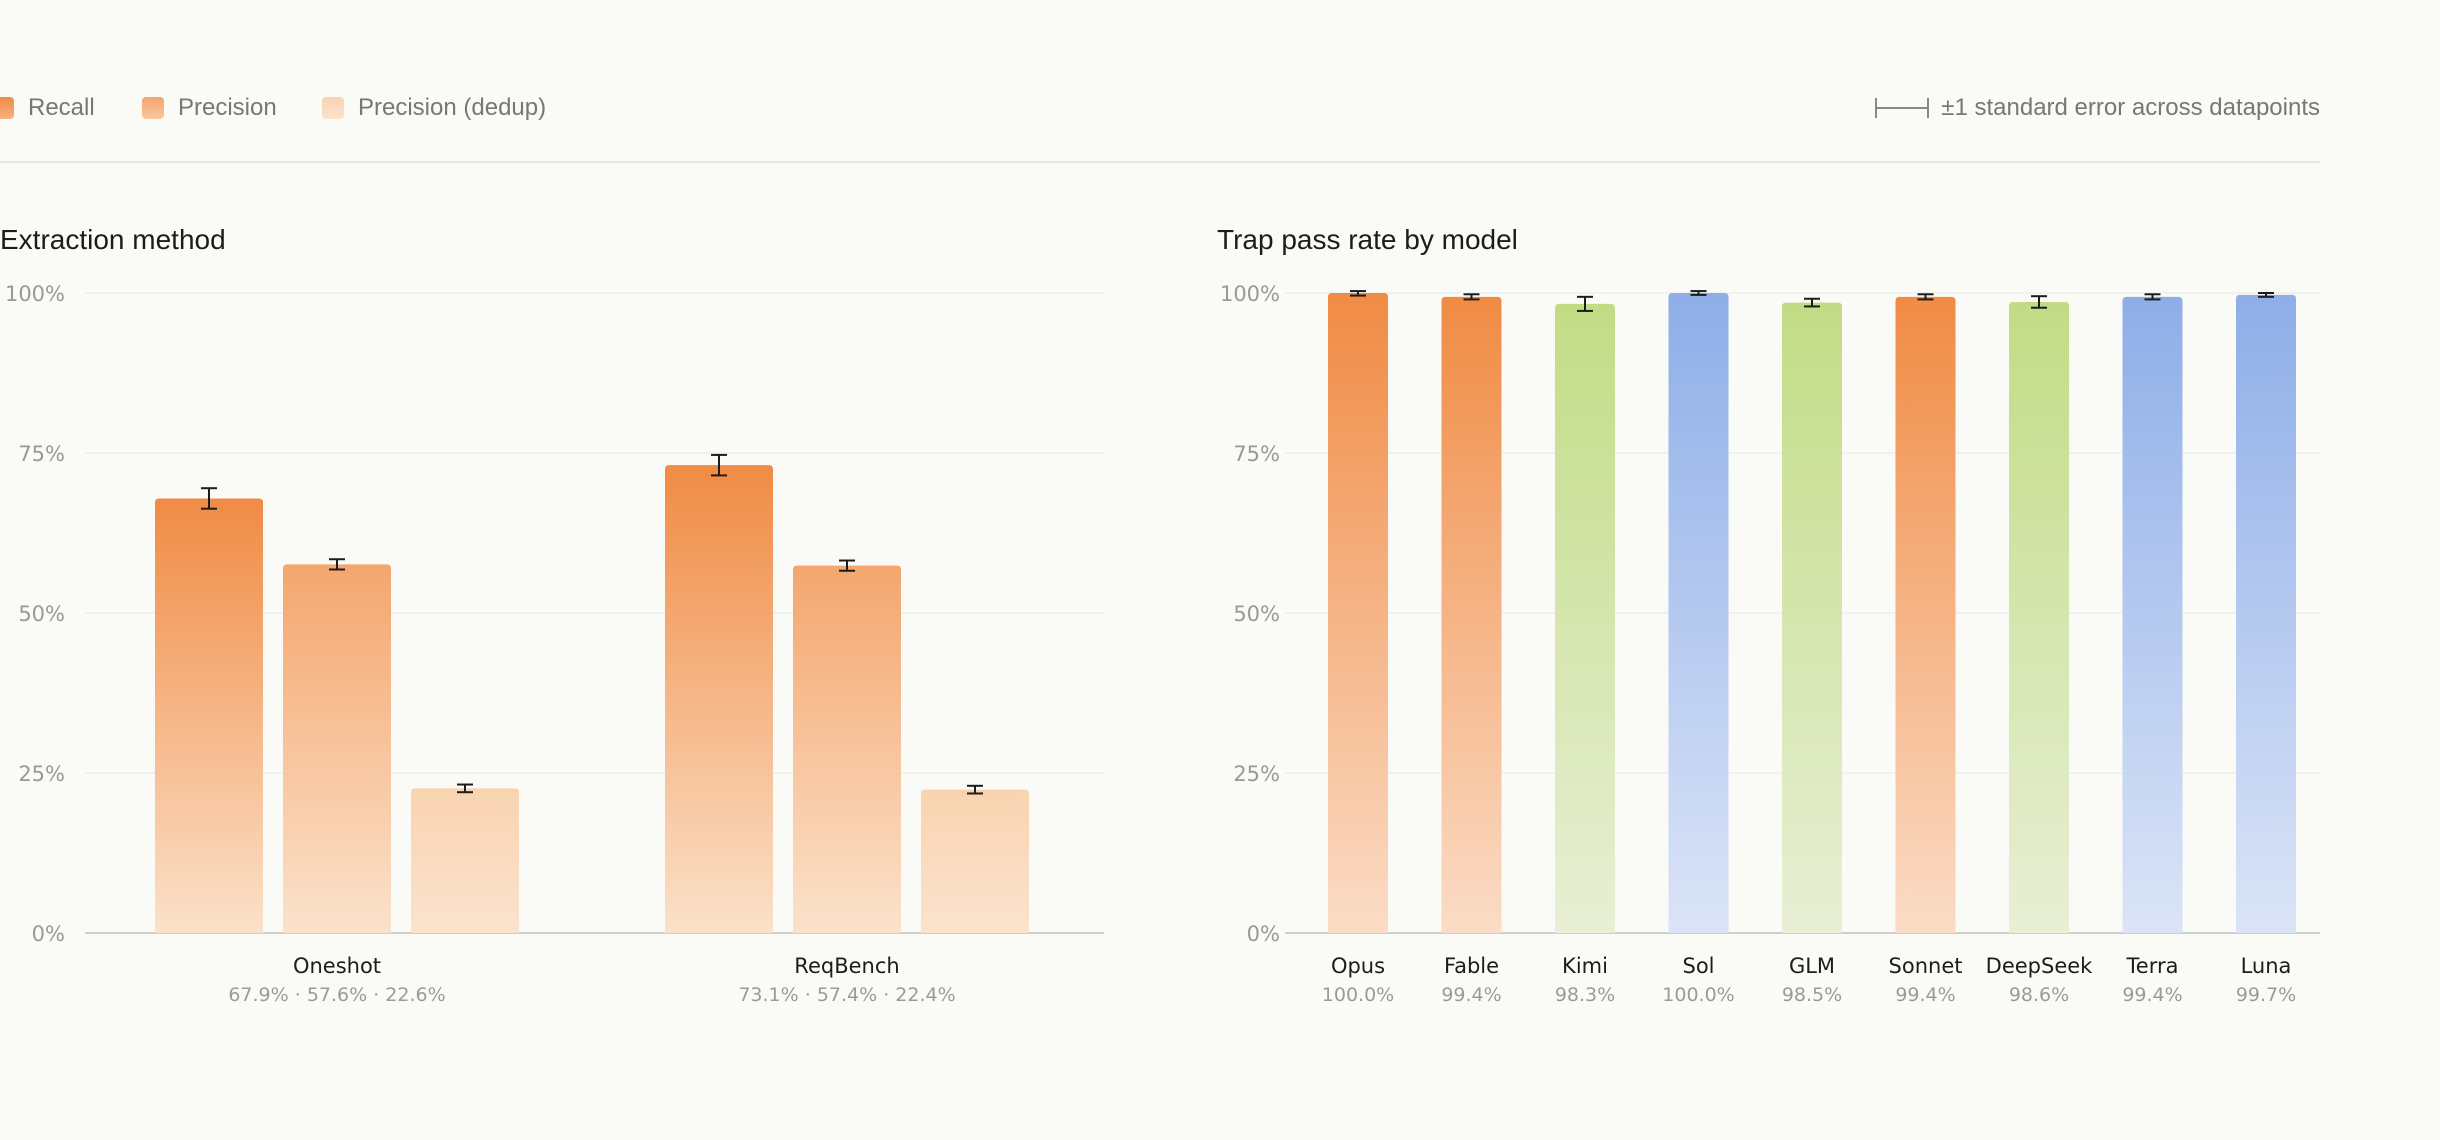  Describe the element at coordinates (2039, 617) in the screenshot. I see `bar-deepseek` at that location.